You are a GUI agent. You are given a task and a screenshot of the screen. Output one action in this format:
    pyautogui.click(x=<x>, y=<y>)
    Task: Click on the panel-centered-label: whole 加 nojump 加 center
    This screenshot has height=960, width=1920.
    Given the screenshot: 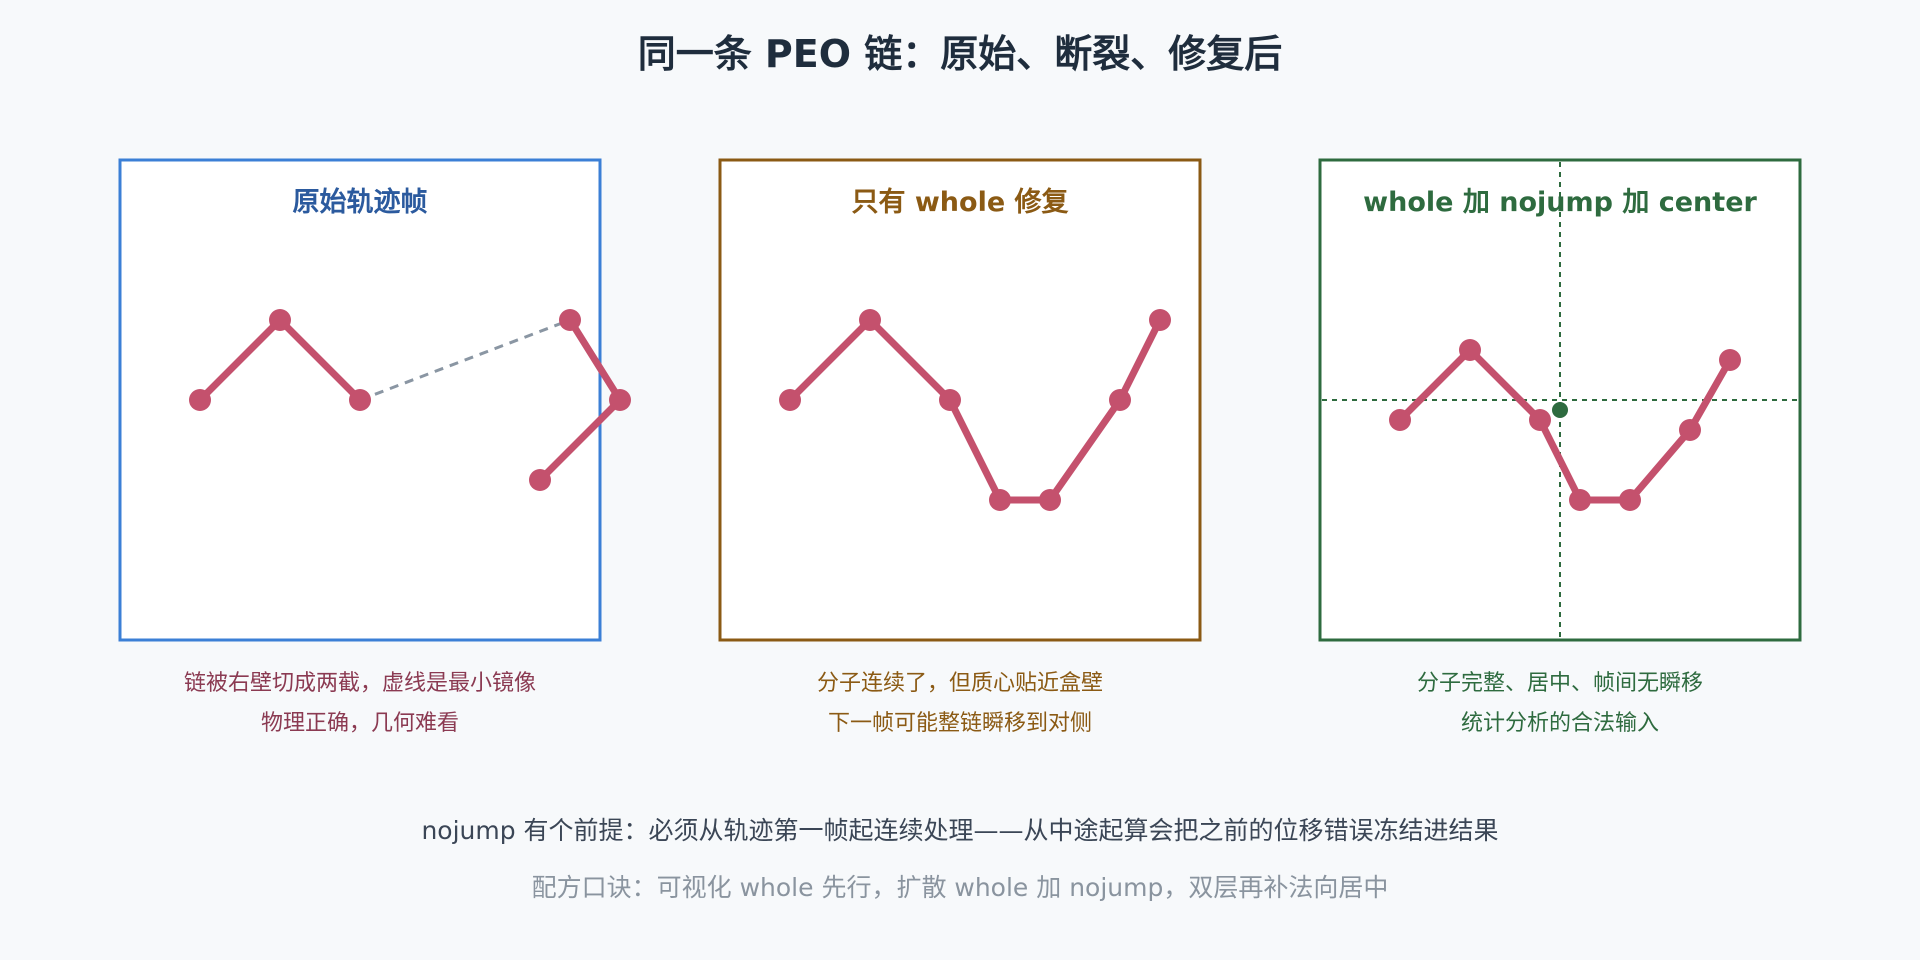 What is the action you would take?
    pyautogui.click(x=1560, y=202)
    